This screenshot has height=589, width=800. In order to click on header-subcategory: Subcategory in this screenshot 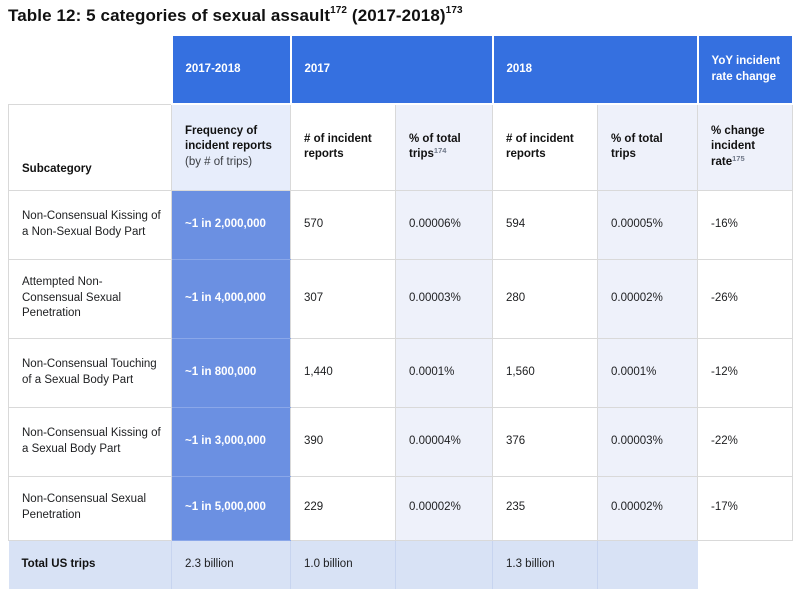, I will do `click(90, 147)`.